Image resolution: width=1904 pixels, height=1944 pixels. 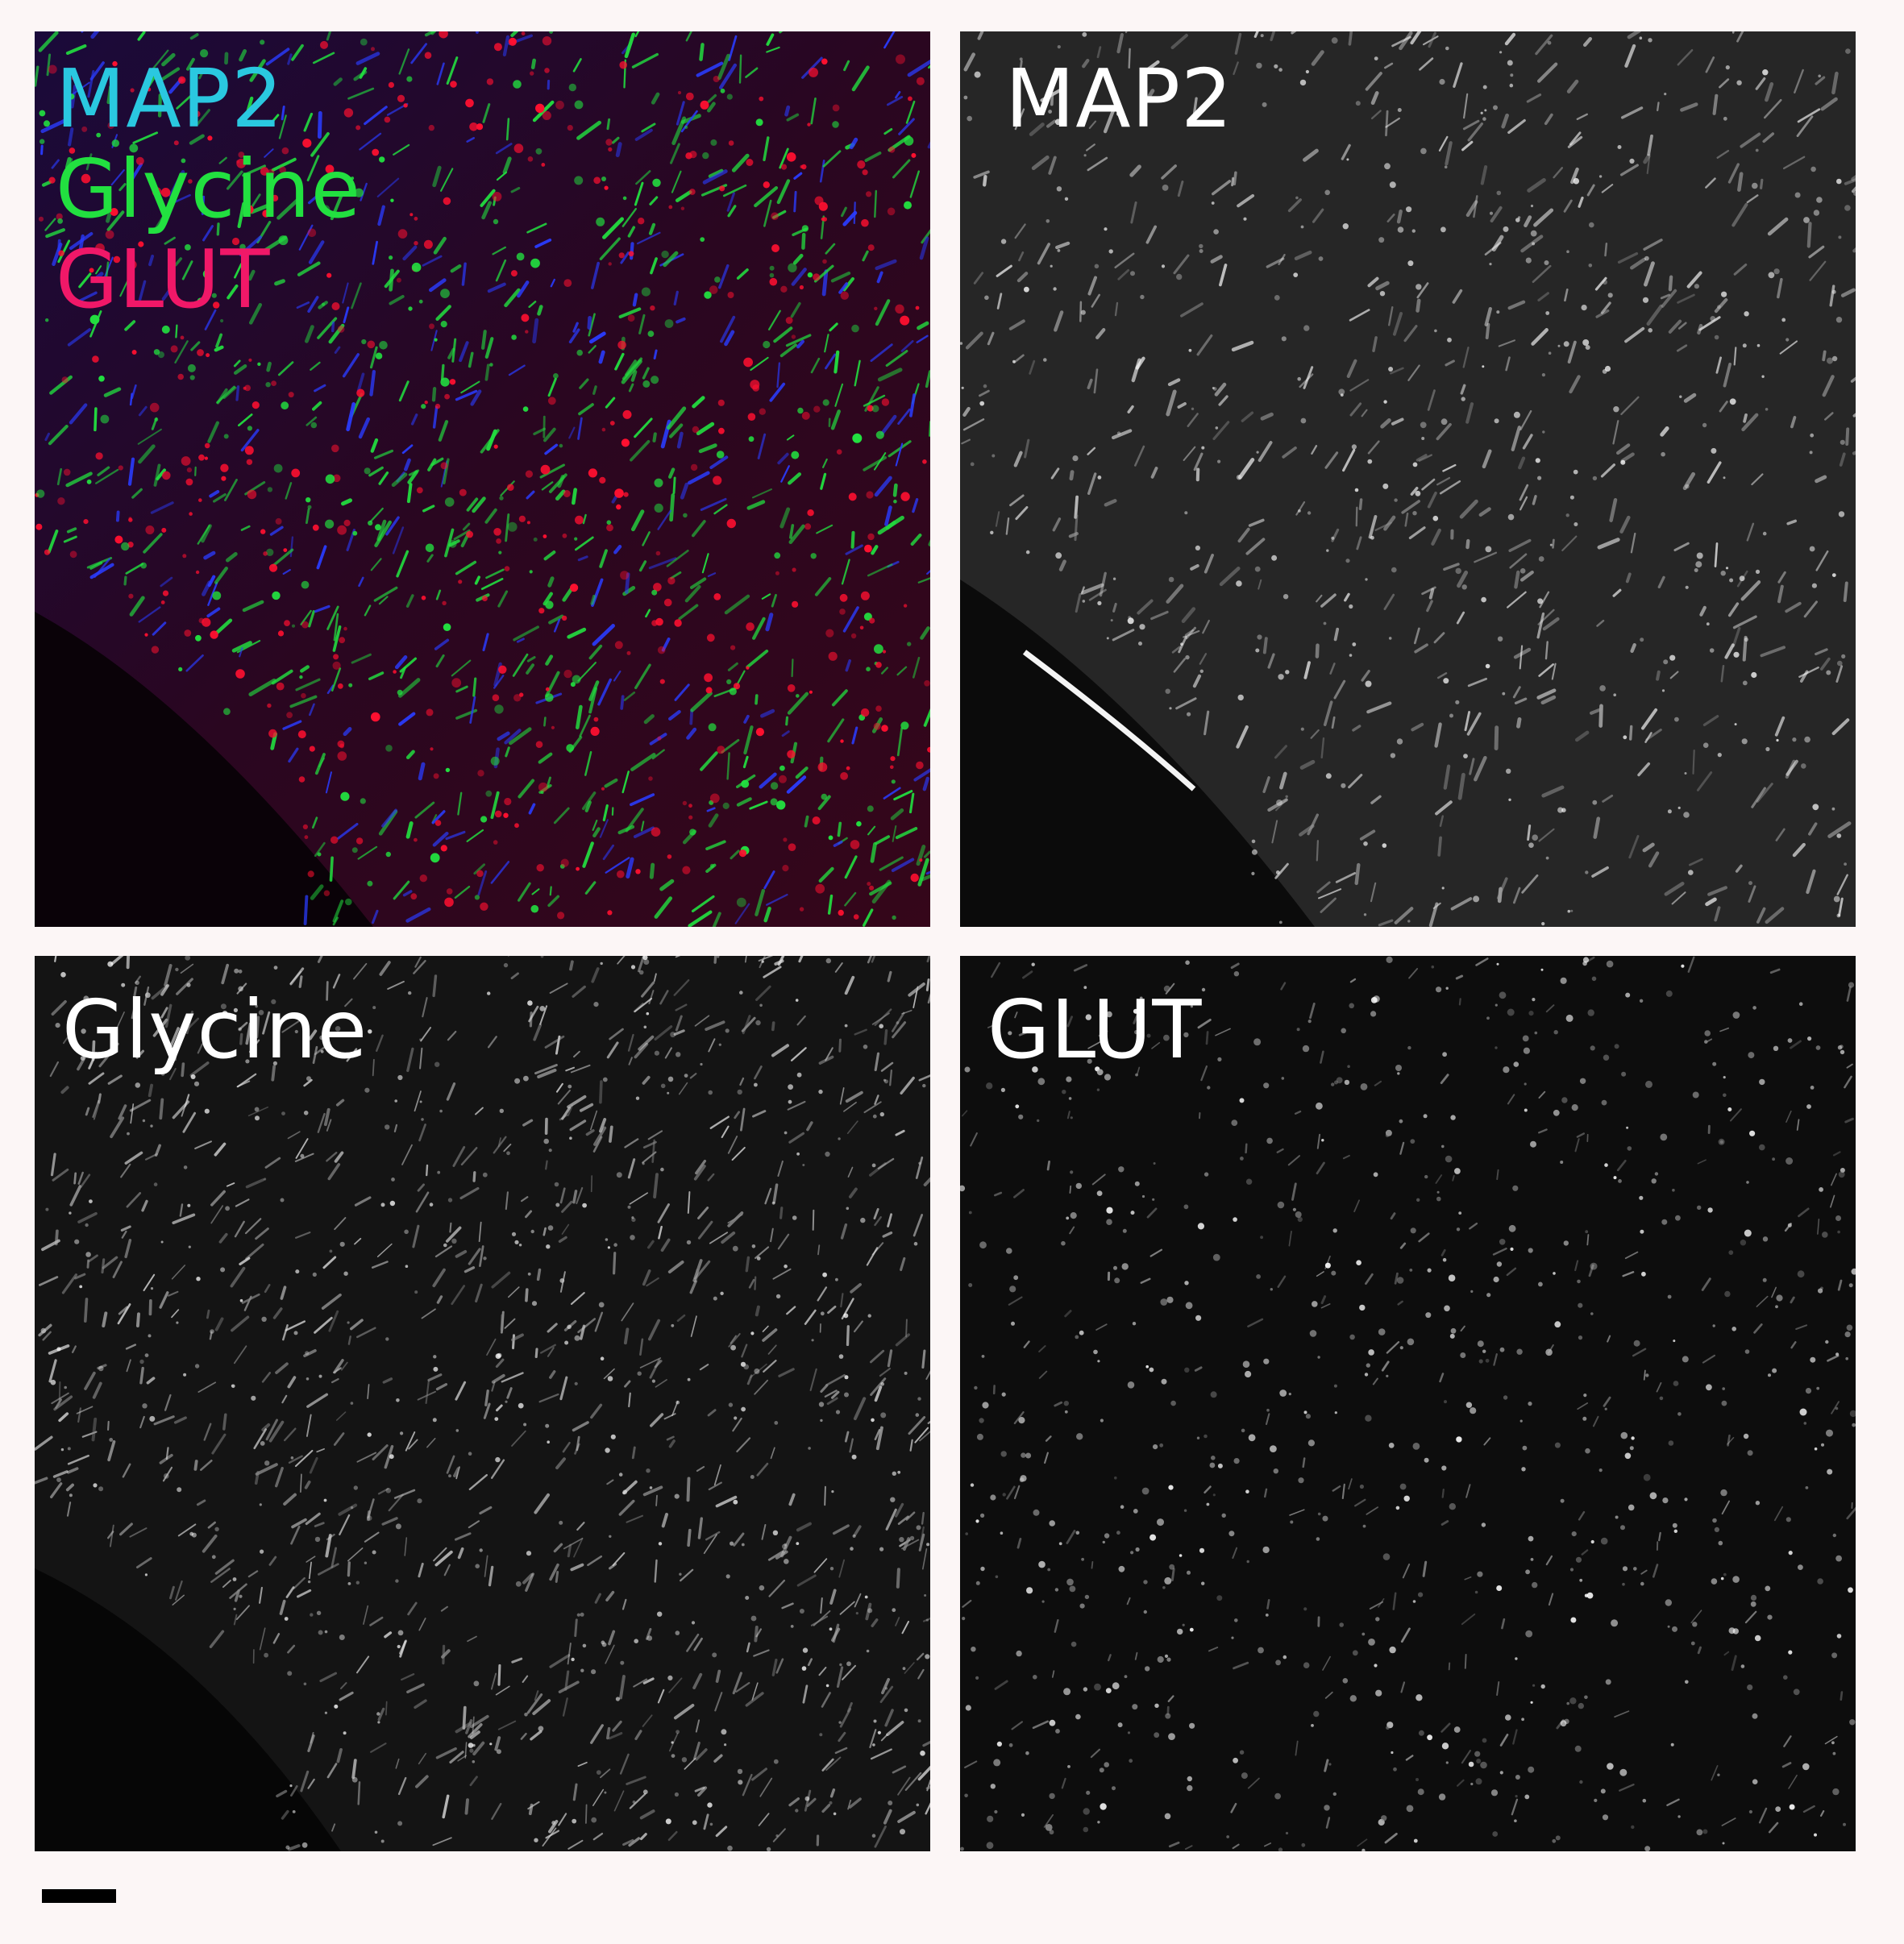 What do you see at coordinates (79, 1896) in the screenshot?
I see `scale-bar` at bounding box center [79, 1896].